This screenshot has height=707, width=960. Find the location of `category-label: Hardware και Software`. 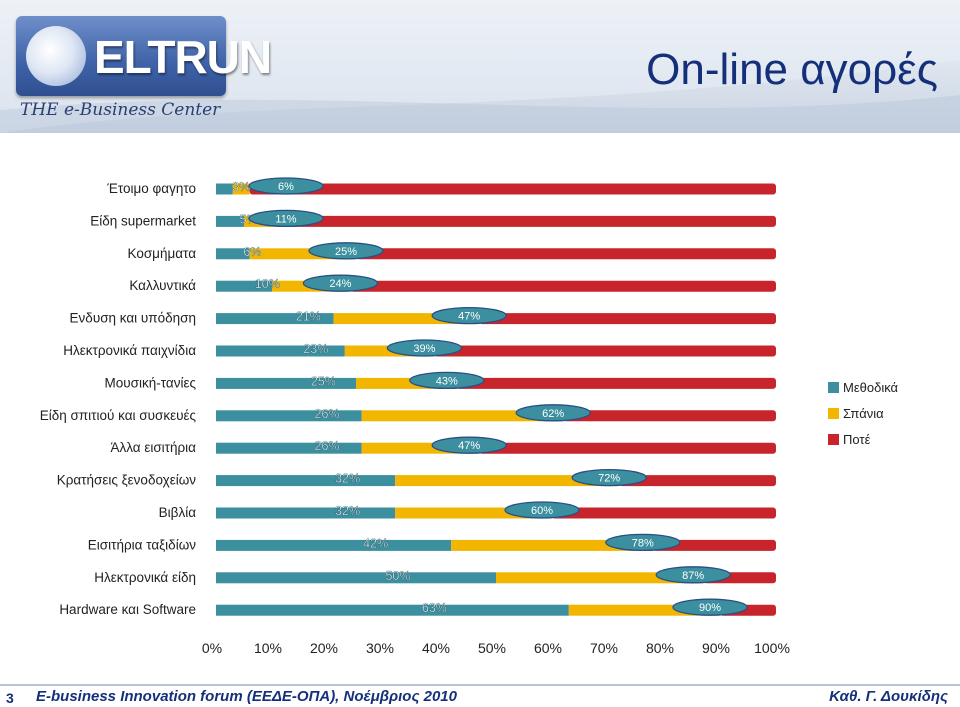

category-label: Hardware και Software is located at coordinates (127, 609).